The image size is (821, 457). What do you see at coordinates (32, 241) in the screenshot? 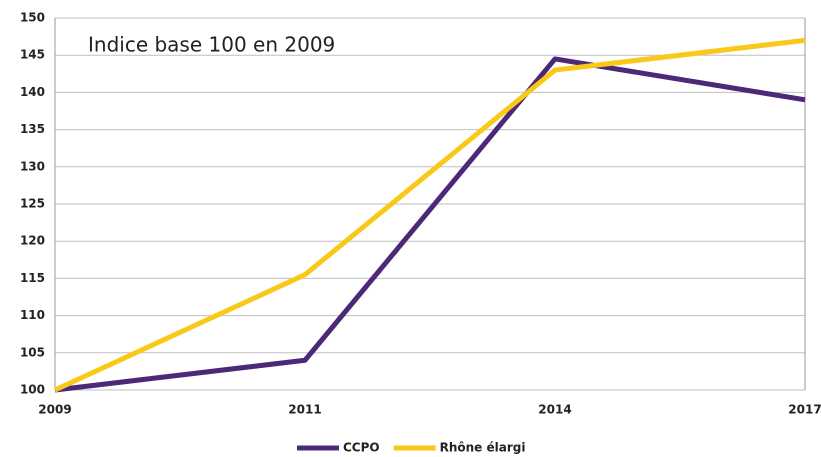
I see `y-tick-label: 120` at bounding box center [32, 241].